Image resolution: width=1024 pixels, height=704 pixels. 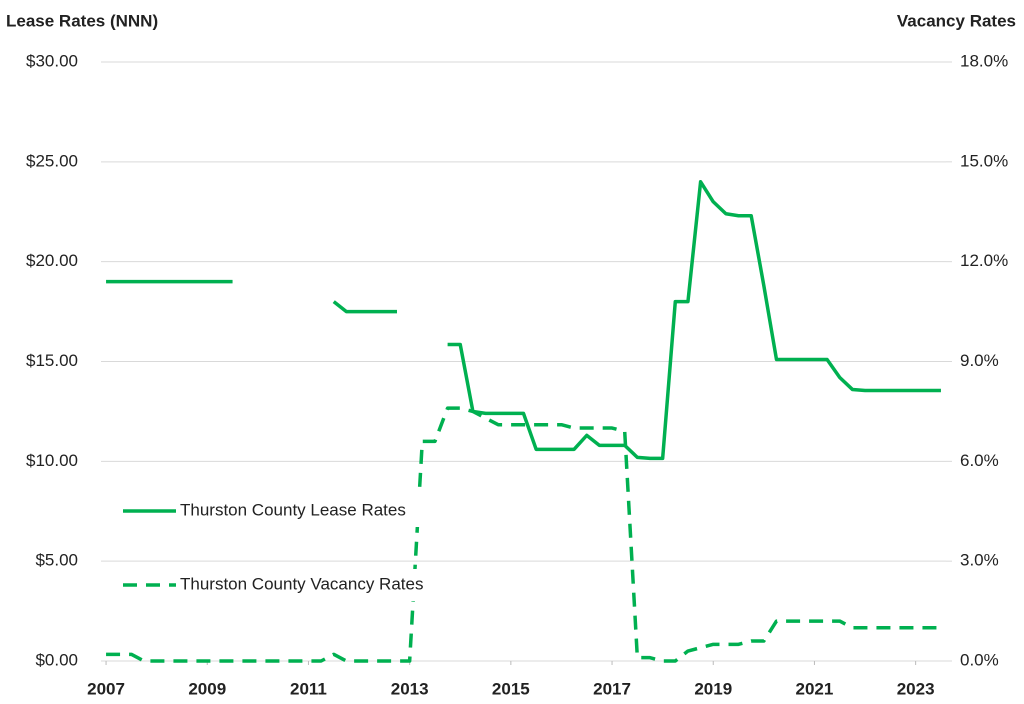 What do you see at coordinates (984, 160) in the screenshot?
I see `y2-tick-label: 15.0%` at bounding box center [984, 160].